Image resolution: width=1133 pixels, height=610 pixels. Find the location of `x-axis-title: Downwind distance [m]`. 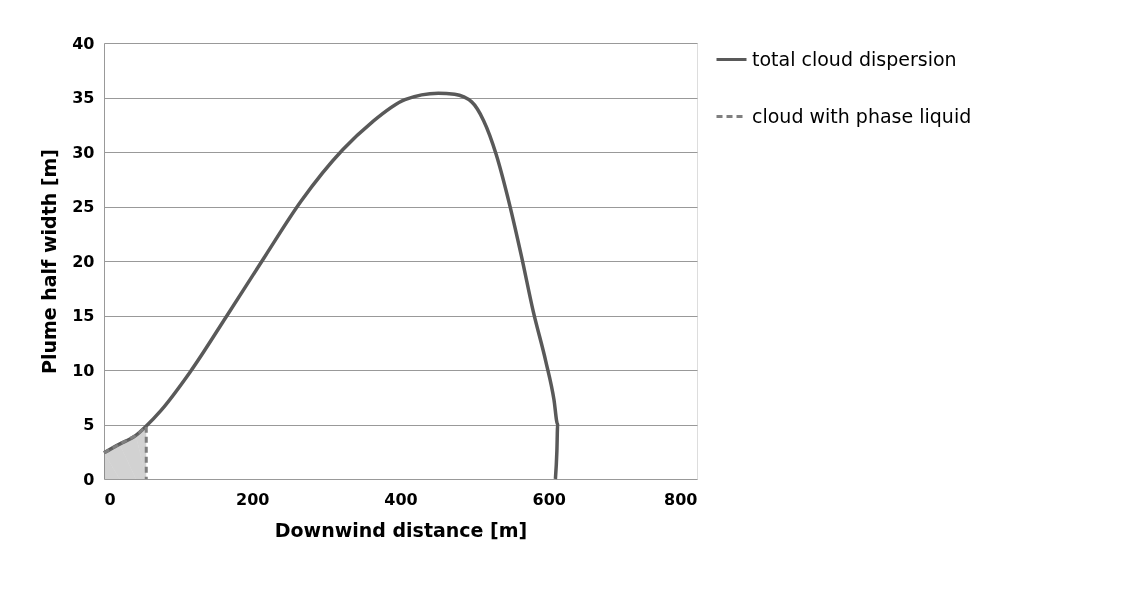

x-axis-title: Downwind distance [m] is located at coordinates (401, 529).